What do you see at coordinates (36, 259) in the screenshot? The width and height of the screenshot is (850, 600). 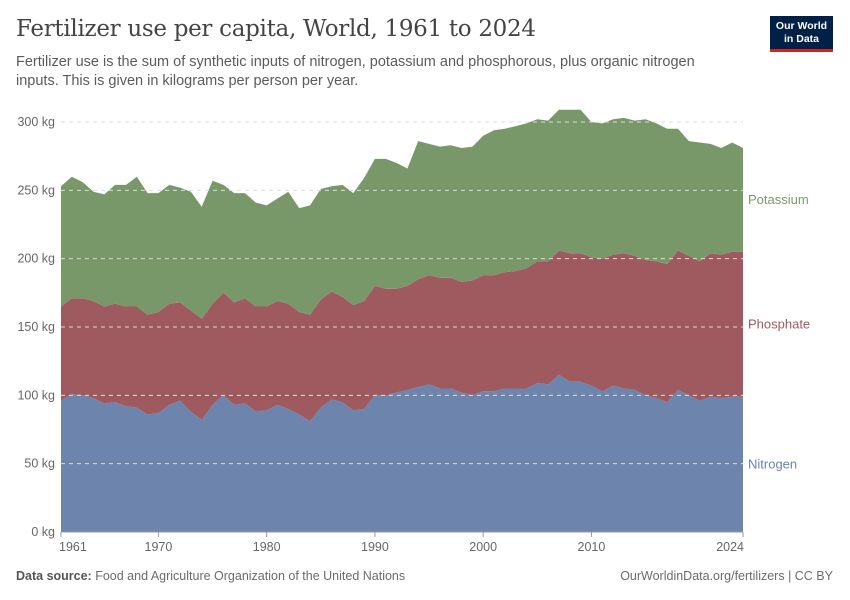 I see `y-tick-label: 200 kg` at bounding box center [36, 259].